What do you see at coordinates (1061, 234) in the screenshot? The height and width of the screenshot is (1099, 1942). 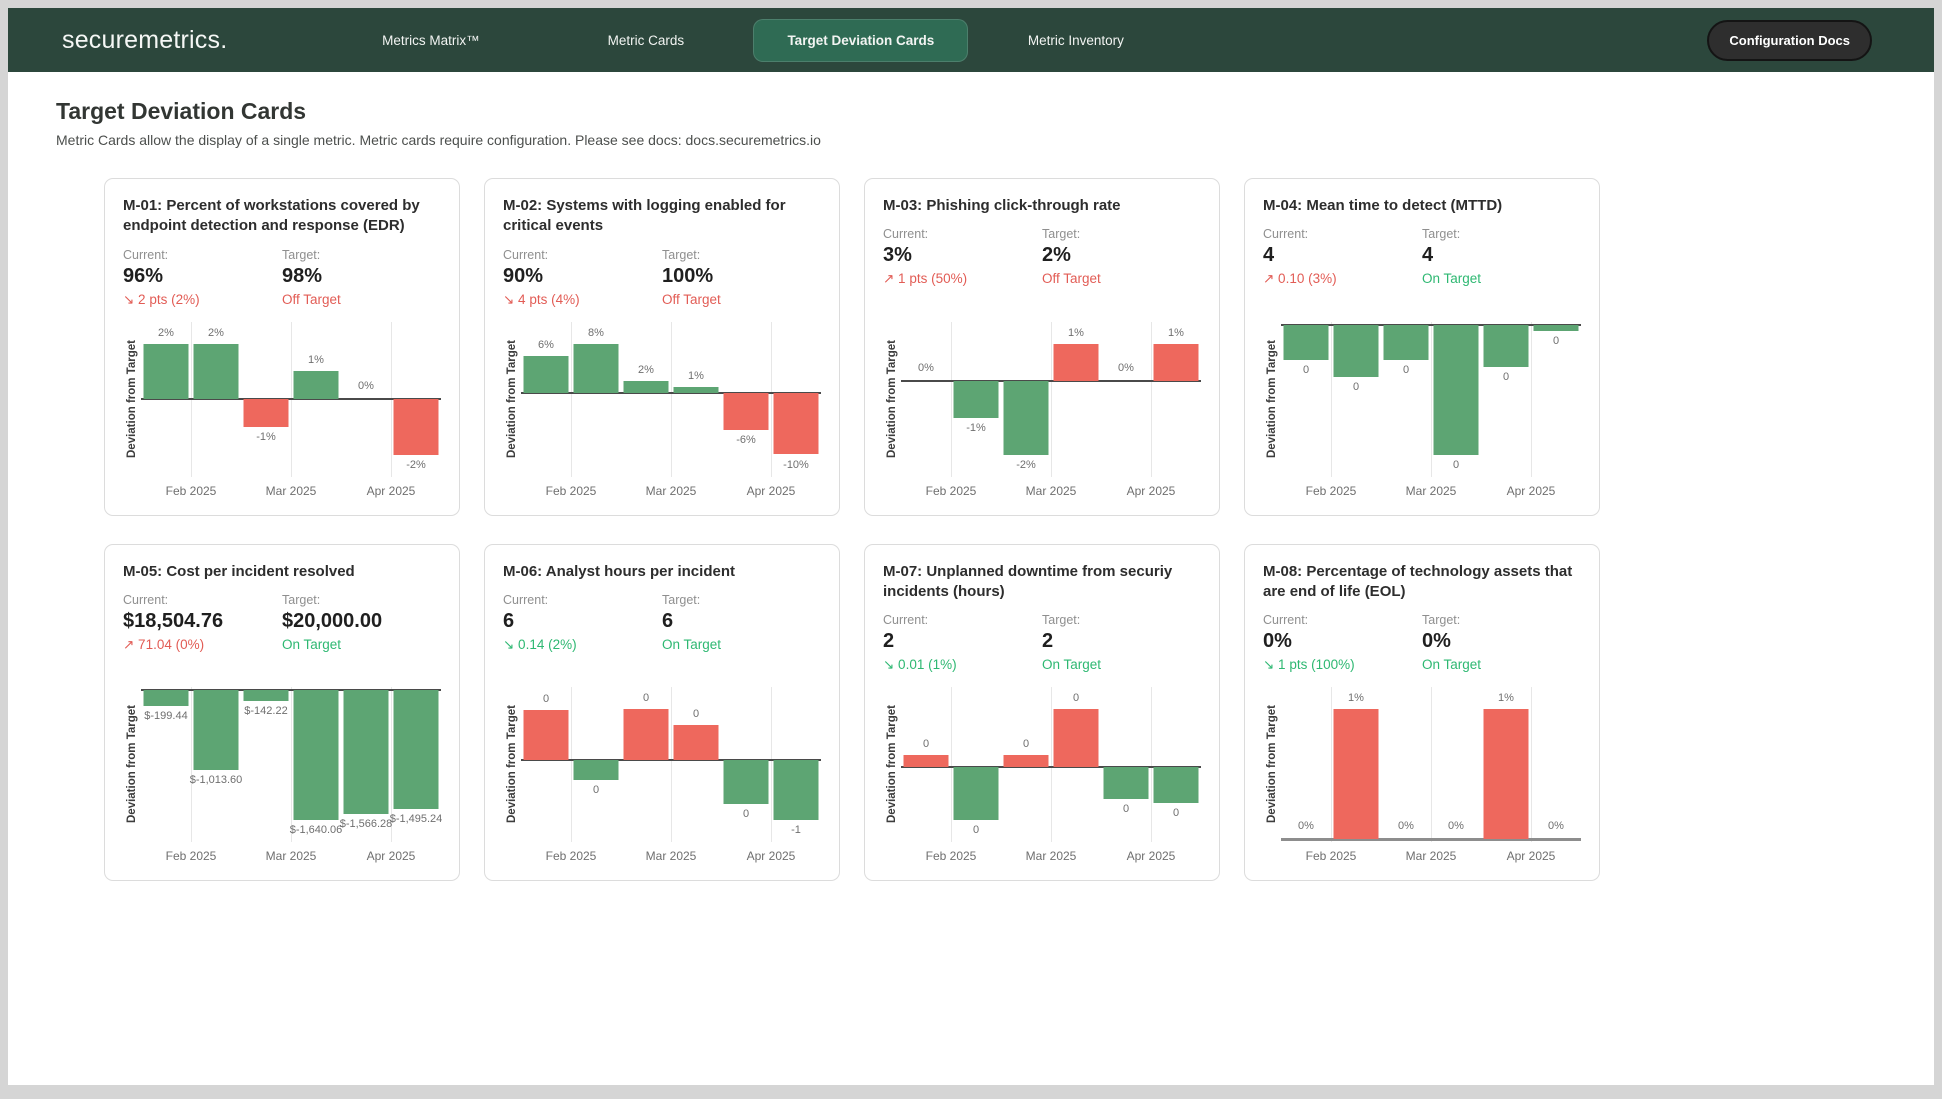 I see `target-label: Target:` at bounding box center [1061, 234].